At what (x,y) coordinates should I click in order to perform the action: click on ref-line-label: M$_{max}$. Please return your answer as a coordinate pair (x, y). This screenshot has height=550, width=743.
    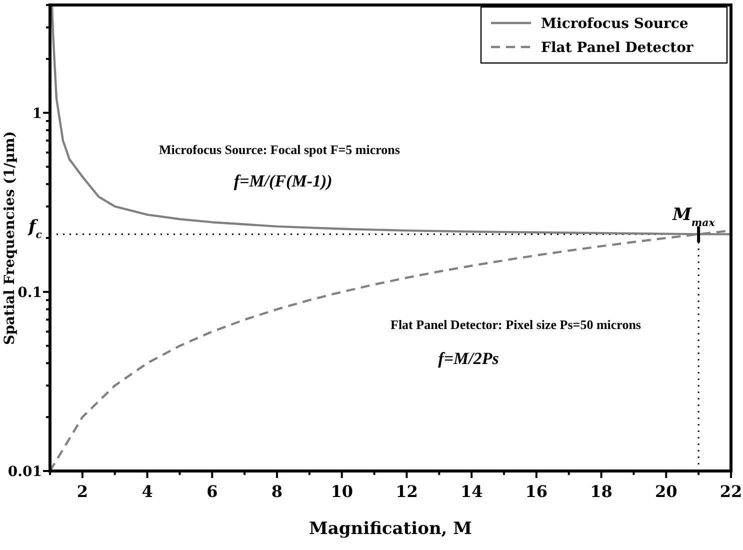
    Looking at the image, I should click on (694, 217).